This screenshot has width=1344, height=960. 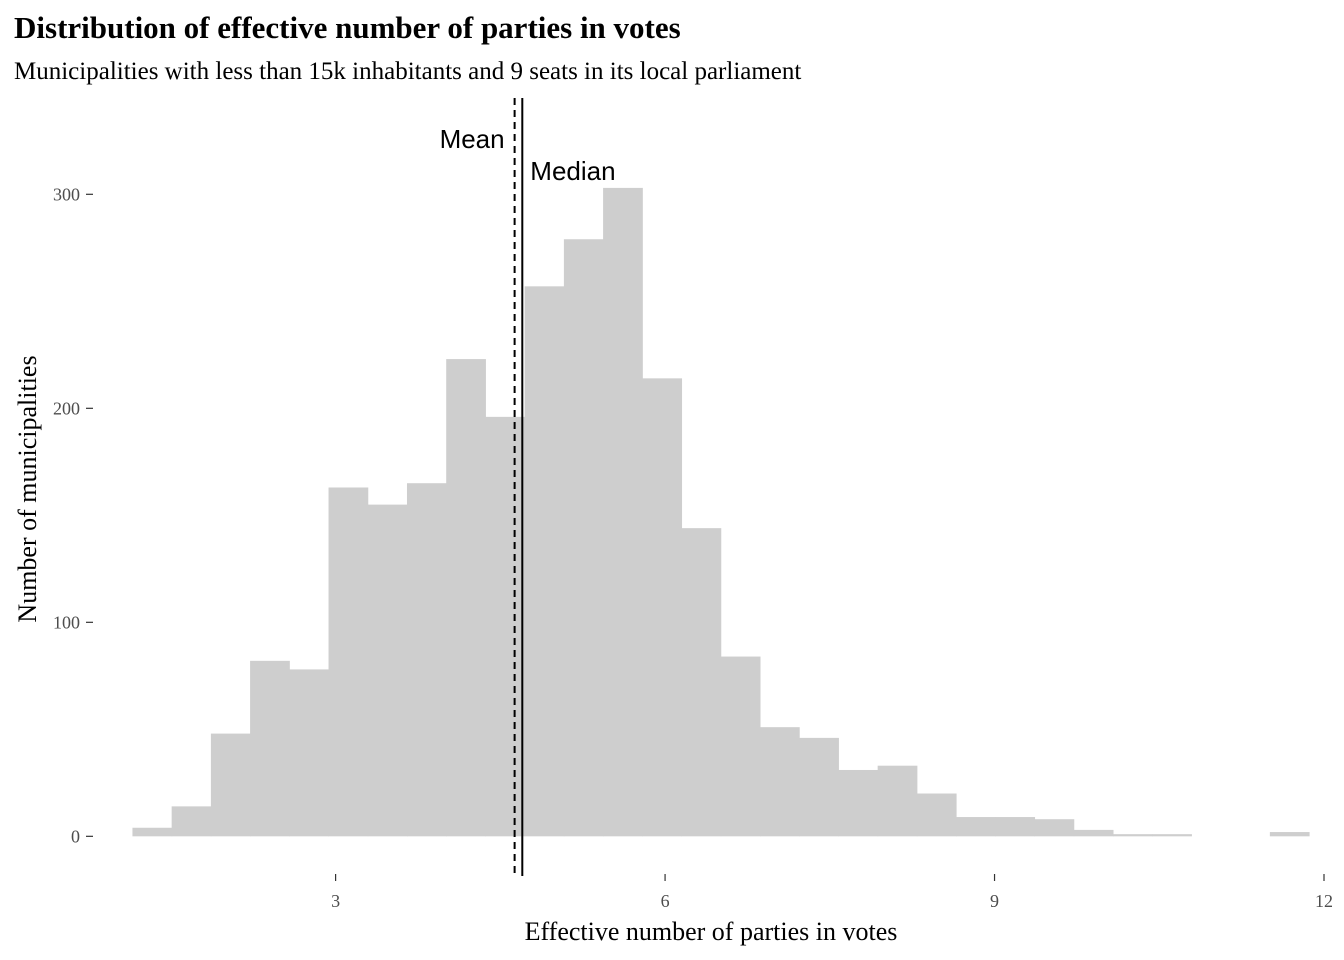 I want to click on y-tick-label: 0, so click(x=75, y=836).